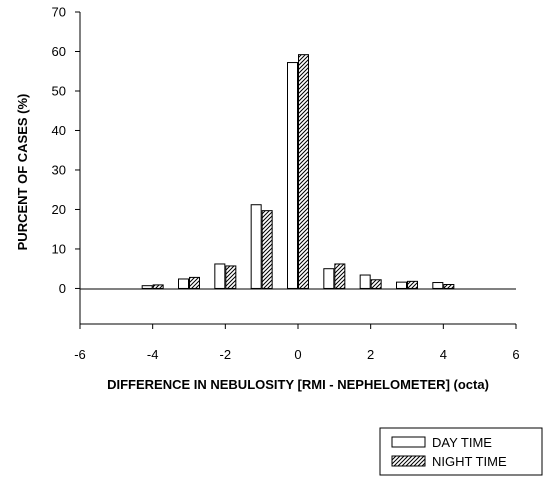  What do you see at coordinates (153, 354) in the screenshot?
I see `x-tick-label: -4` at bounding box center [153, 354].